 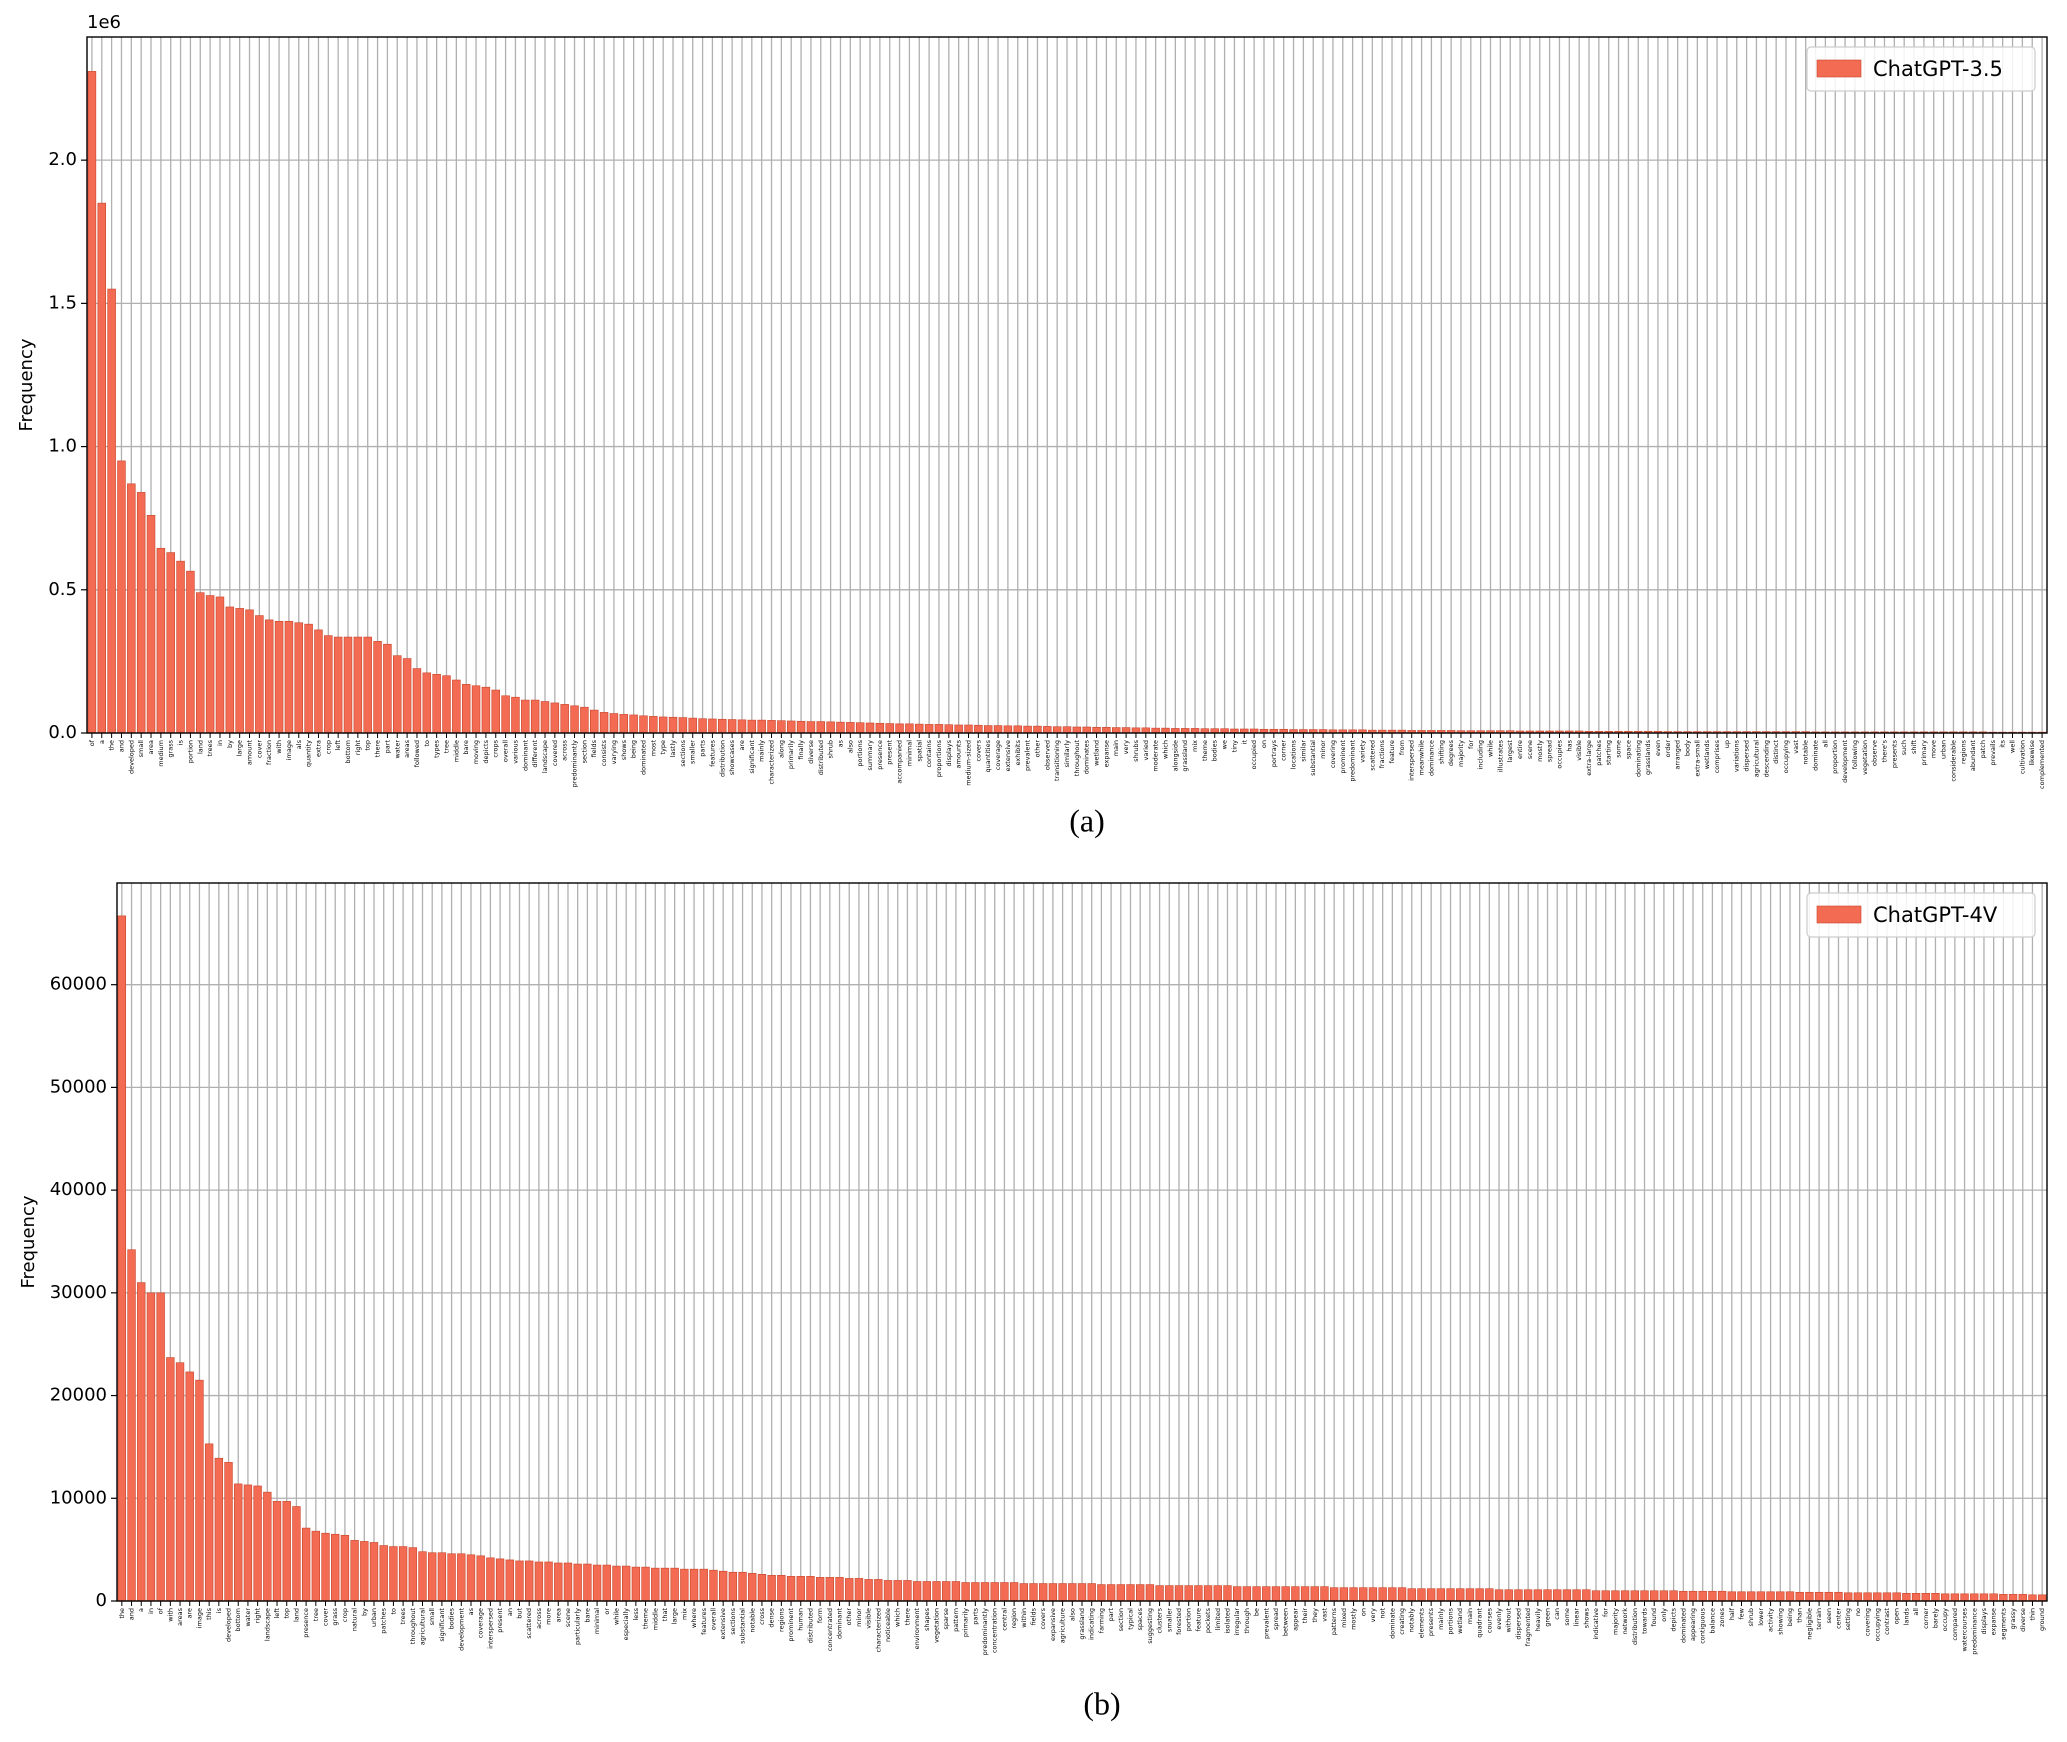 What do you see at coordinates (535, 754) in the screenshot?
I see `x-tick-label: different` at bounding box center [535, 754].